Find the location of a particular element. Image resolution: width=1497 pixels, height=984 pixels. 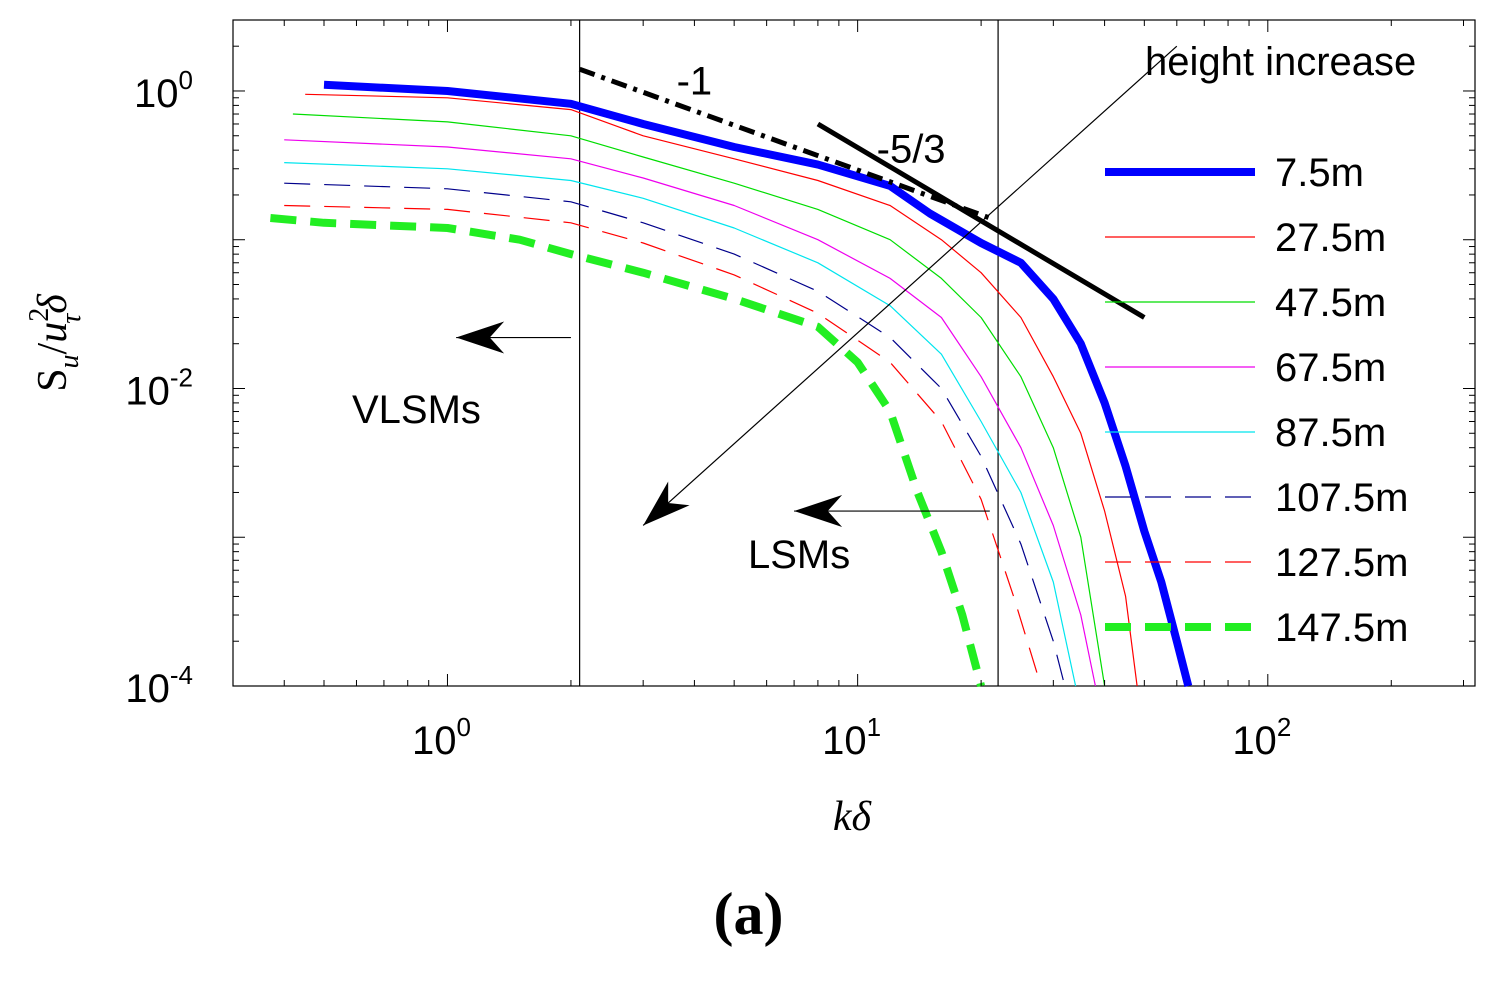

lsms-arrow is located at coordinates (892, 511).